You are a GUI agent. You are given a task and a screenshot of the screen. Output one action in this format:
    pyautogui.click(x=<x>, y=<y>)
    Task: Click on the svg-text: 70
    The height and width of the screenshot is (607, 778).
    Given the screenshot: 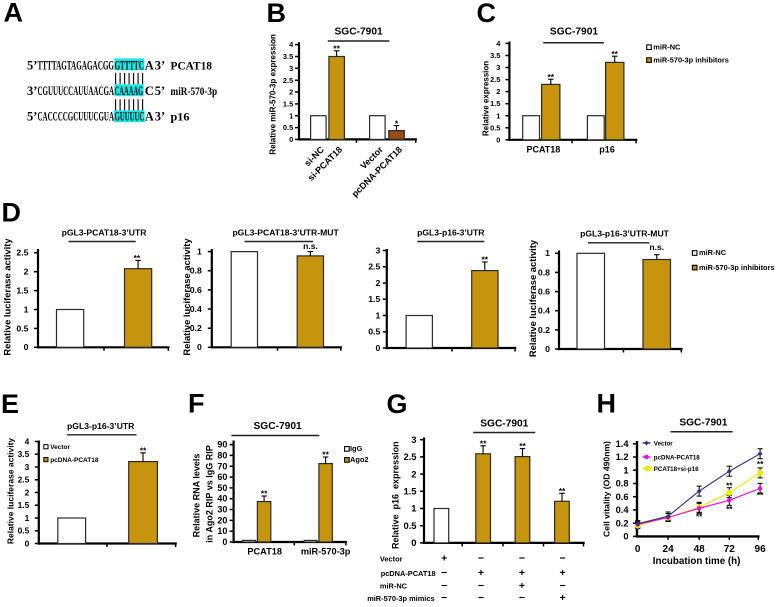 What is the action you would take?
    pyautogui.click(x=222, y=466)
    